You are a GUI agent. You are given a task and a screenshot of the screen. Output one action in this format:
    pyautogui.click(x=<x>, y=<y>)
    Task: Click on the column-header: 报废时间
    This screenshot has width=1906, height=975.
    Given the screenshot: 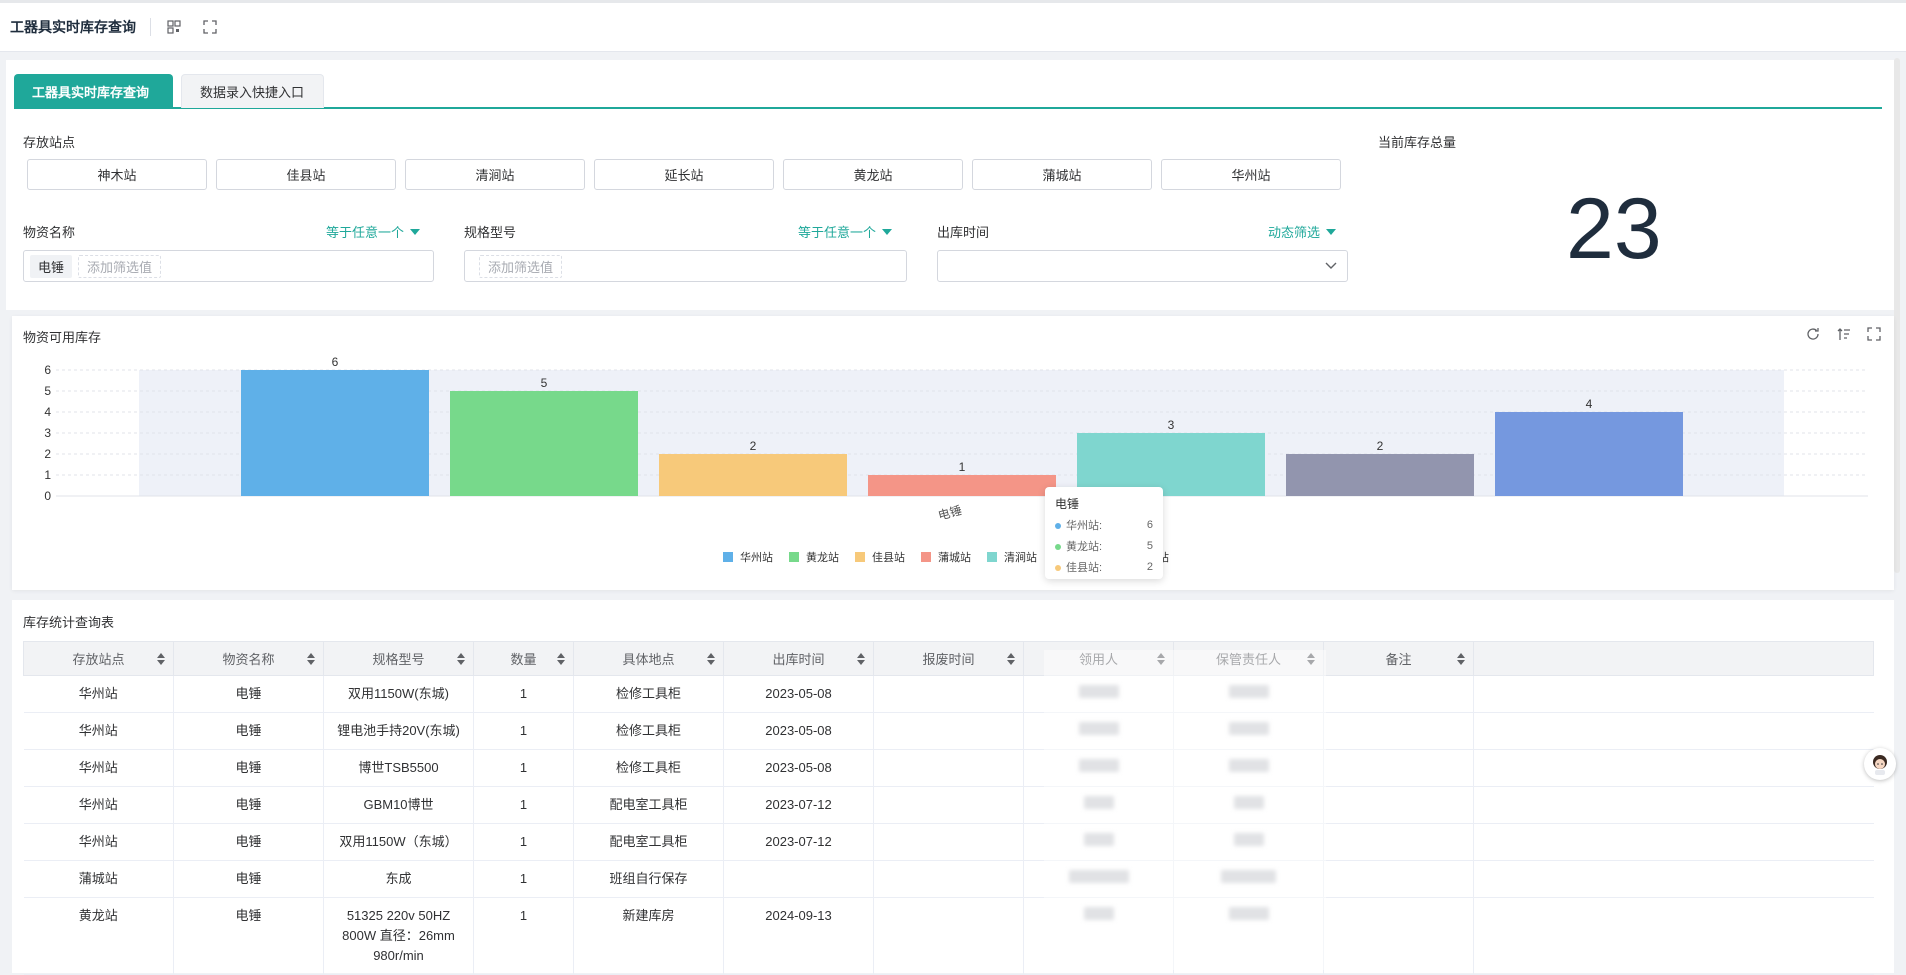 What is the action you would take?
    pyautogui.click(x=948, y=658)
    